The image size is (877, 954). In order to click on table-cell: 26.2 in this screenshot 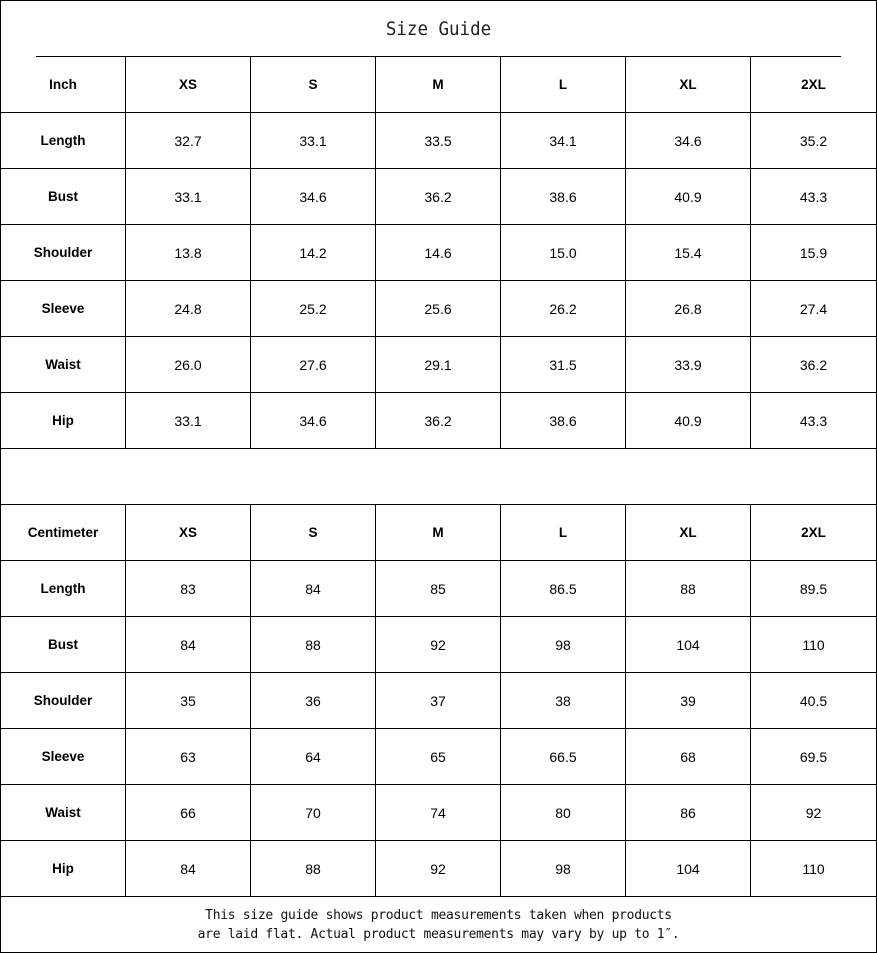, I will do `click(563, 308)`.